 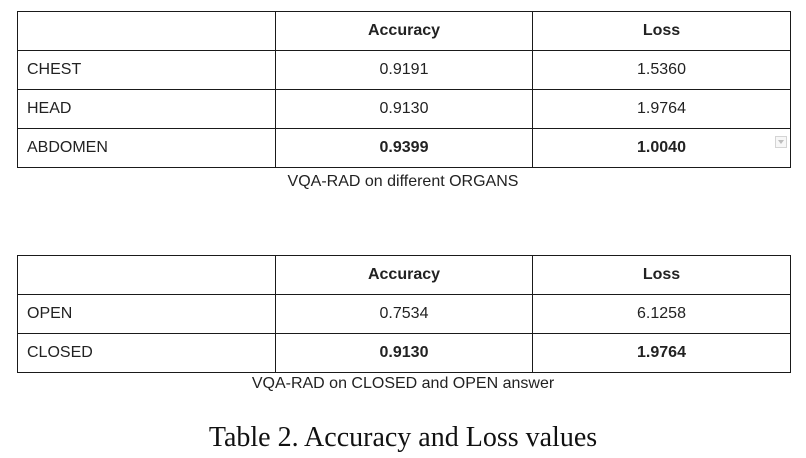 I want to click on table1-caption: VQA-RAD on different ORGANS, so click(x=403, y=181).